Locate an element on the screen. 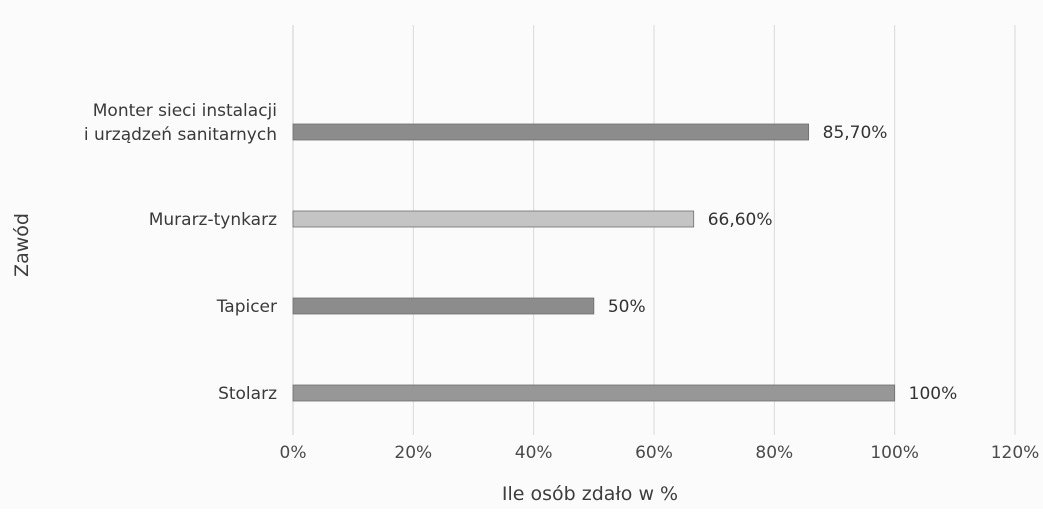 The image size is (1043, 513). x-tick-label: 60% is located at coordinates (654, 453).